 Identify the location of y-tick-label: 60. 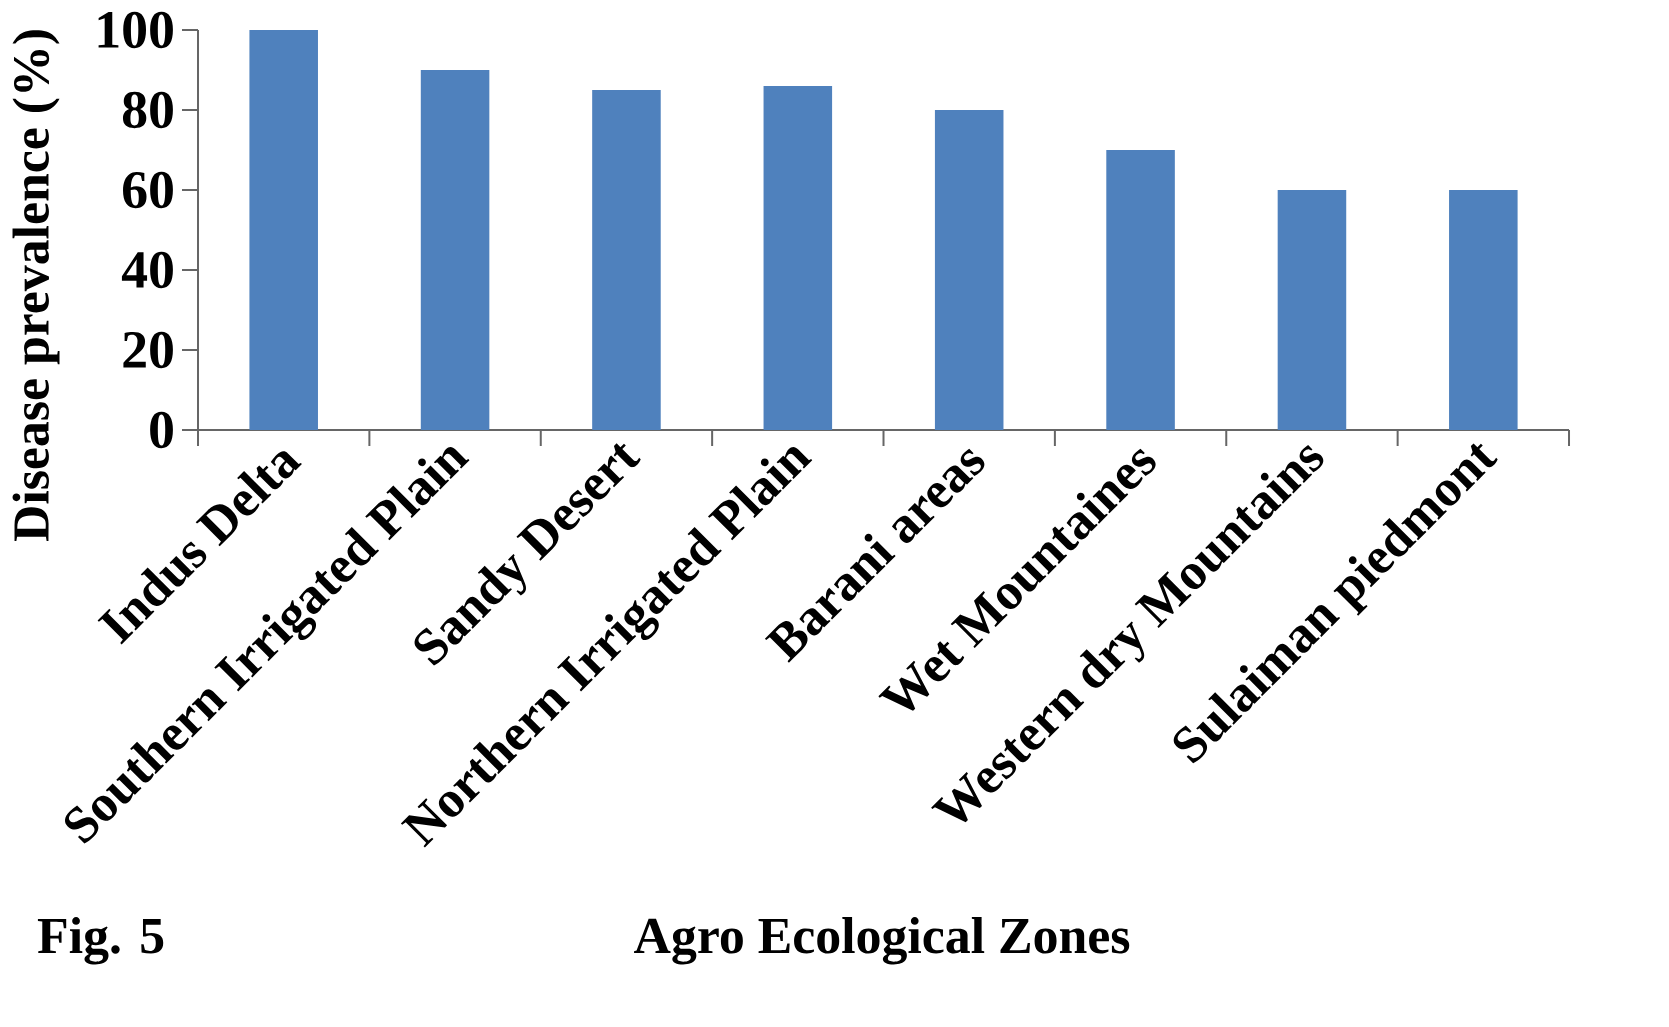
(148, 190).